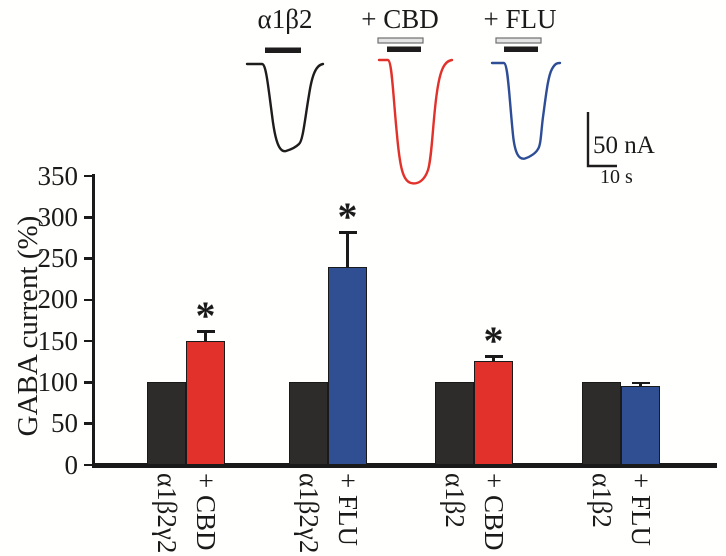  What do you see at coordinates (58, 340) in the screenshot?
I see `y-tick-label: 150` at bounding box center [58, 340].